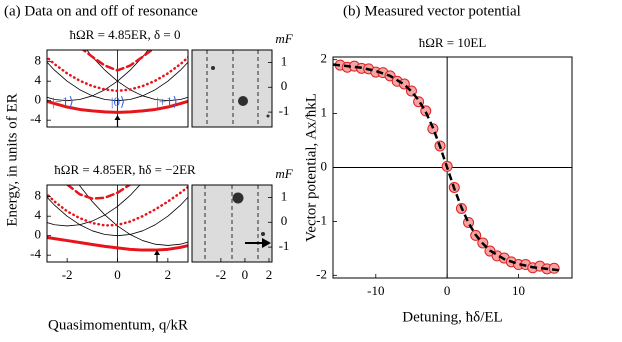 Image resolution: width=622 pixels, height=342 pixels. I want to click on x-axis-label: Quasimomentum, q/kR, so click(118, 325).